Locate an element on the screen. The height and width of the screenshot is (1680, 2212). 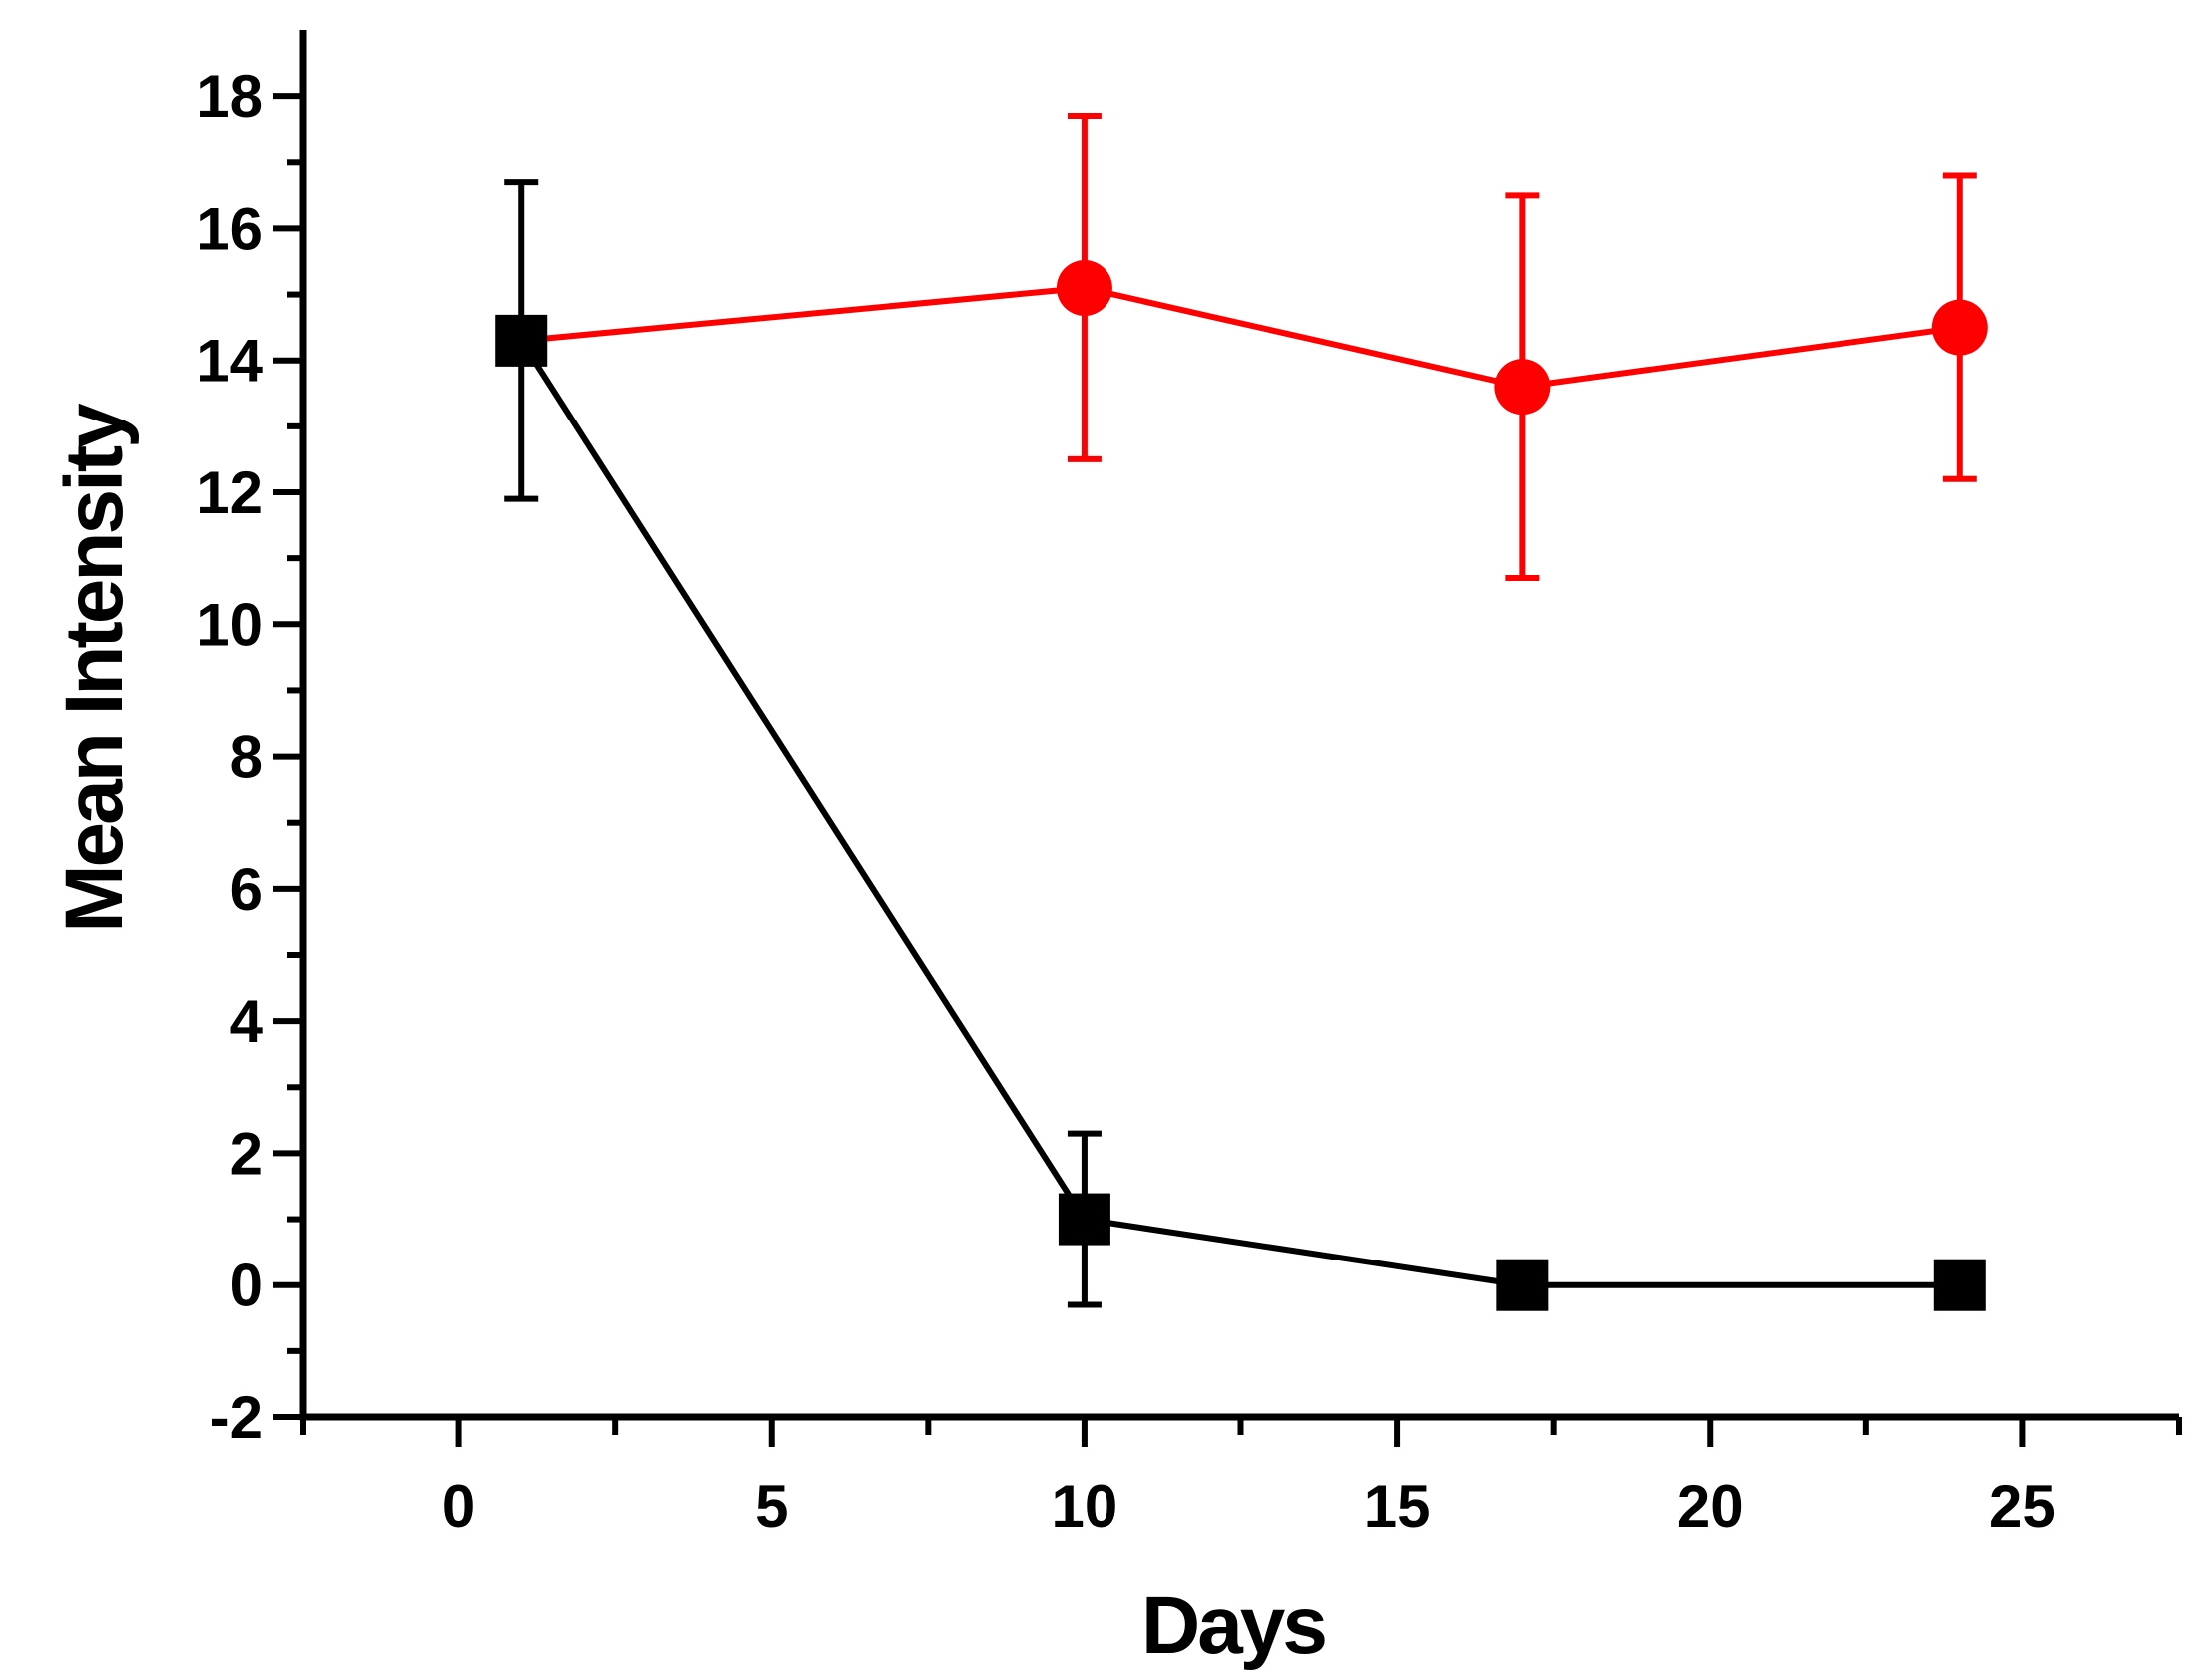
y-axis-title: Mean Intensity is located at coordinates (94, 668).